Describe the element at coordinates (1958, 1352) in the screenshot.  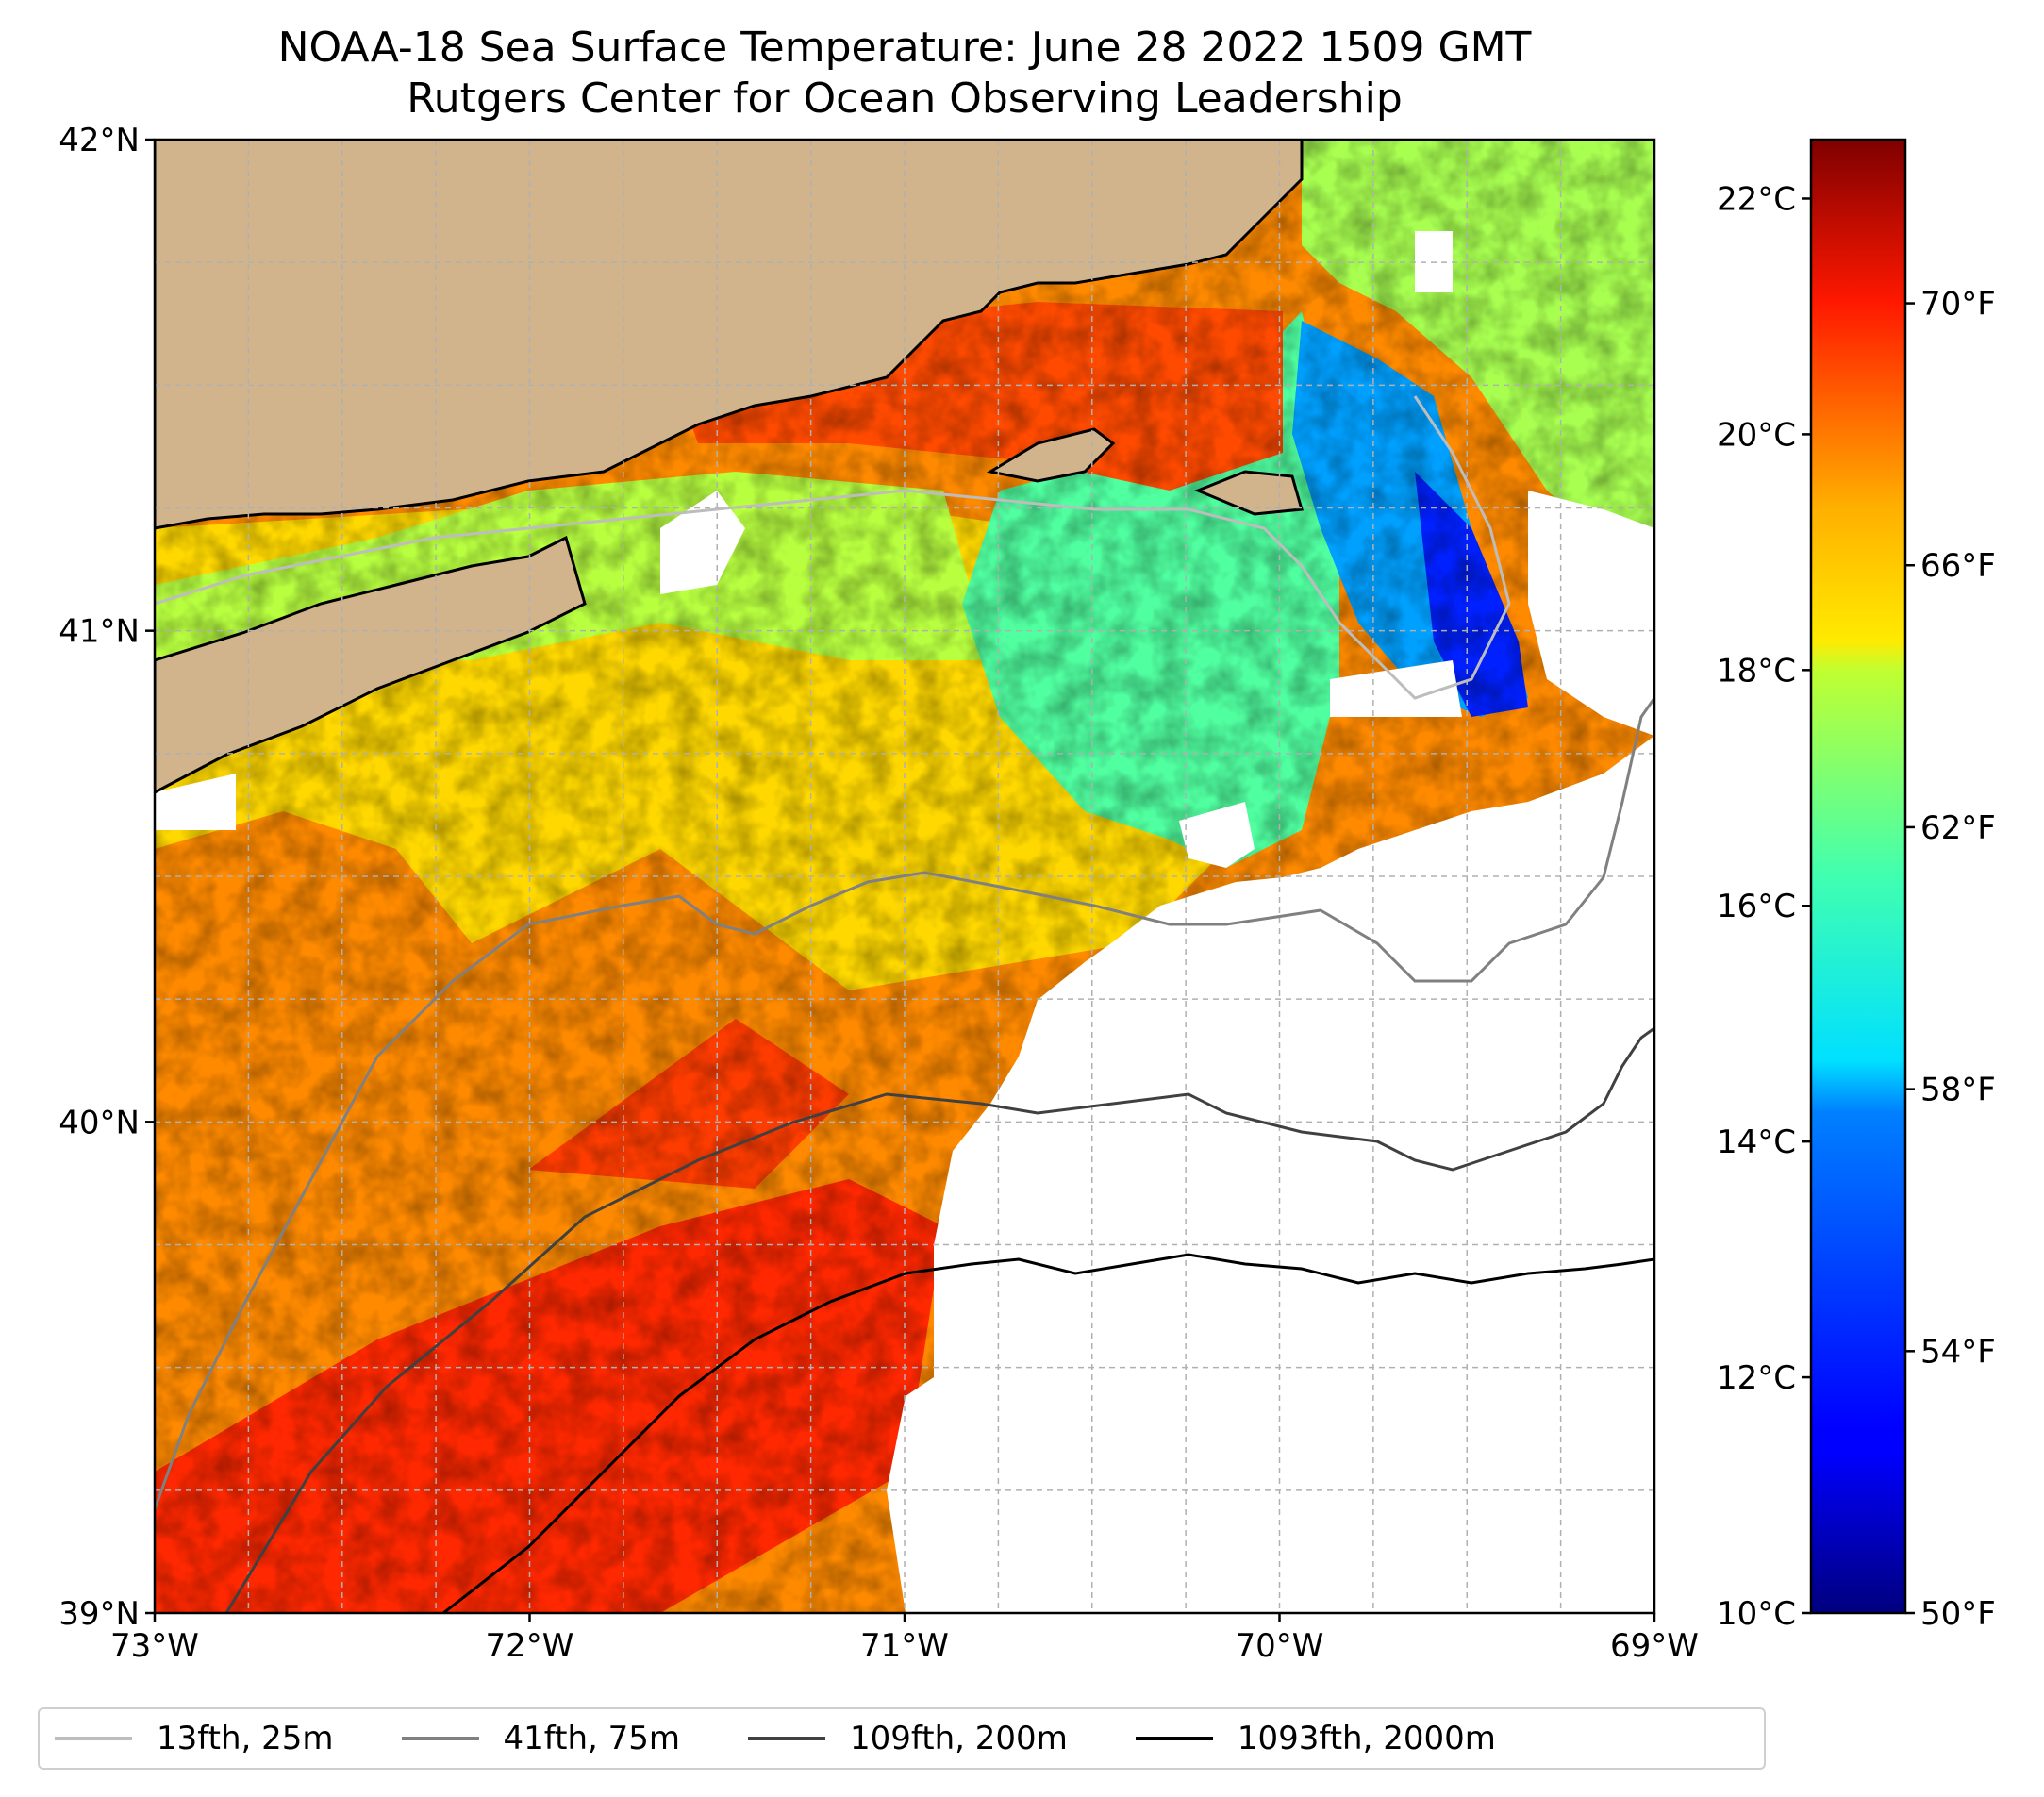
I see `fahrenheit-tick-label: 54°F` at that location.